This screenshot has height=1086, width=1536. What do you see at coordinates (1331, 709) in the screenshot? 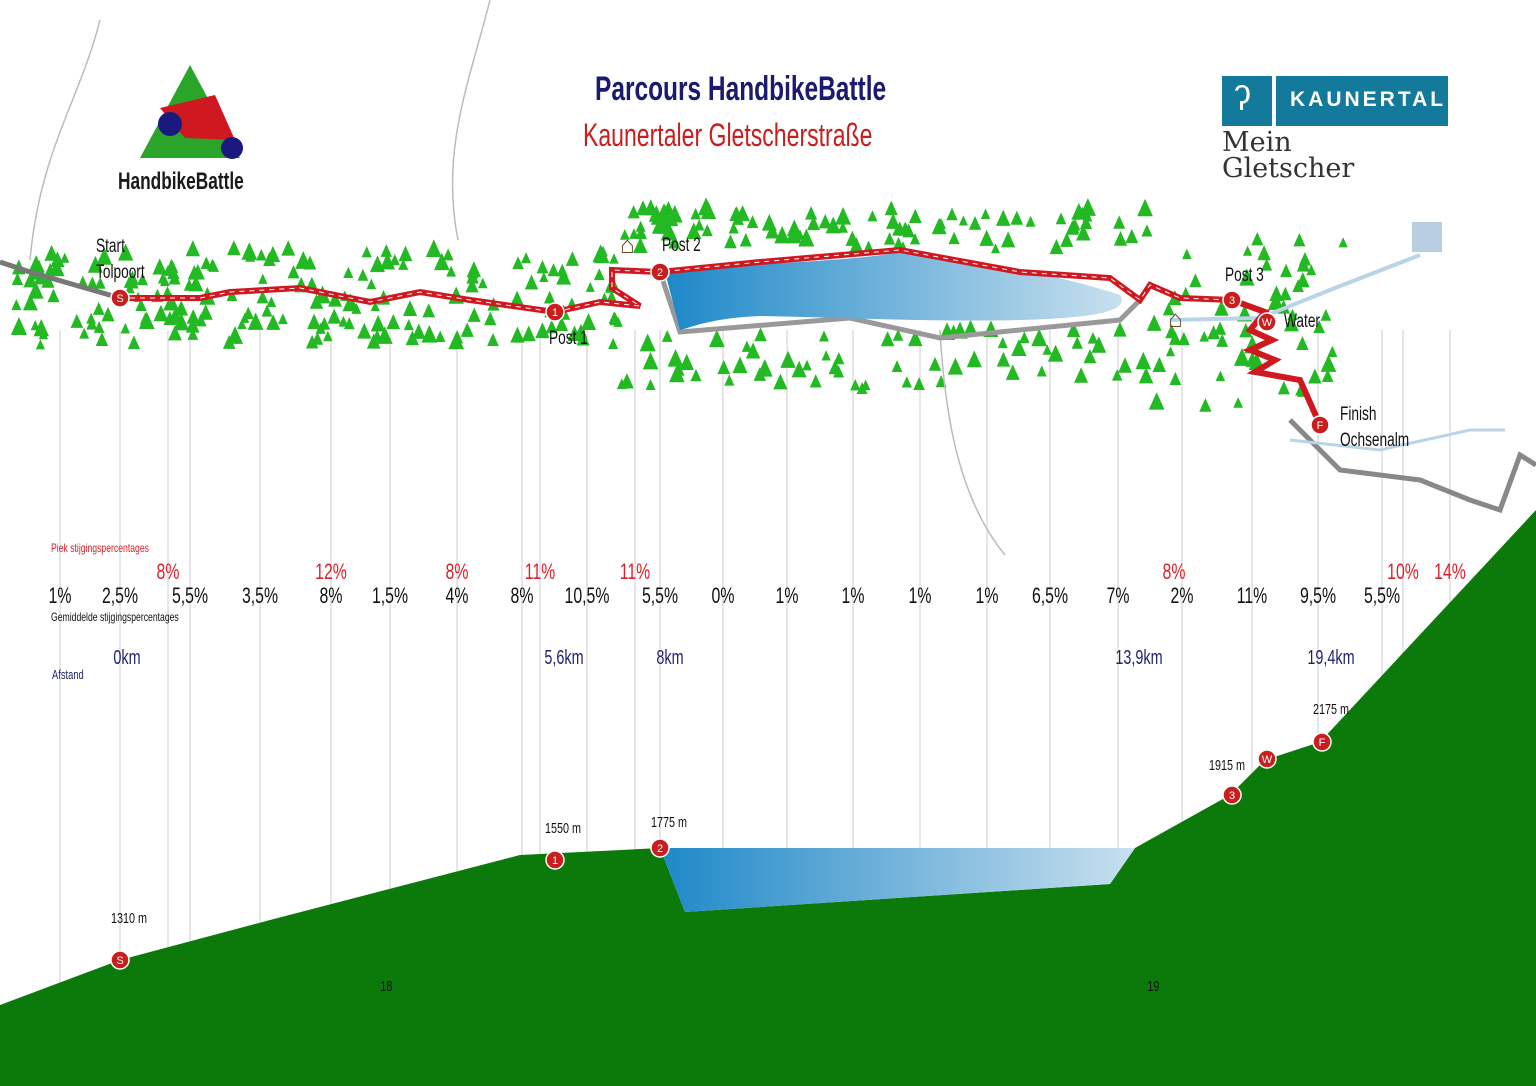
I see `elevation-value: 2175 m` at bounding box center [1331, 709].